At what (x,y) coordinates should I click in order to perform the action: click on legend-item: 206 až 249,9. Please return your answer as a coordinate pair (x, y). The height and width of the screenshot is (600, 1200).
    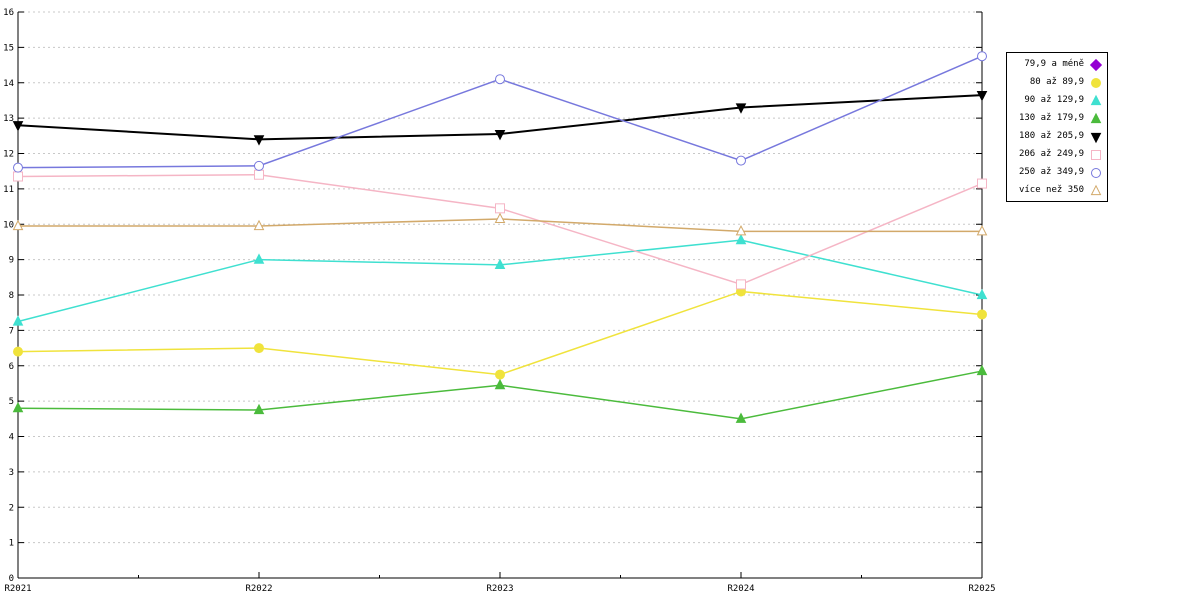
    Looking at the image, I should click on (1056, 154).